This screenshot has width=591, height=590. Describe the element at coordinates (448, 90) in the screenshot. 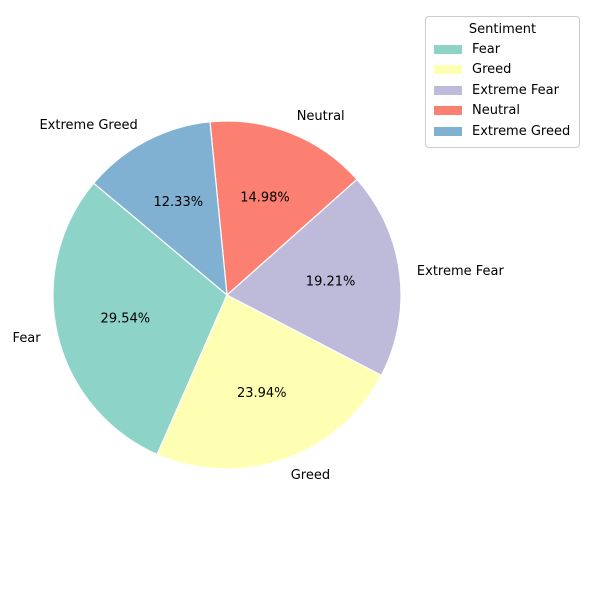

I see `legend-swatch-extreme-fear` at that location.